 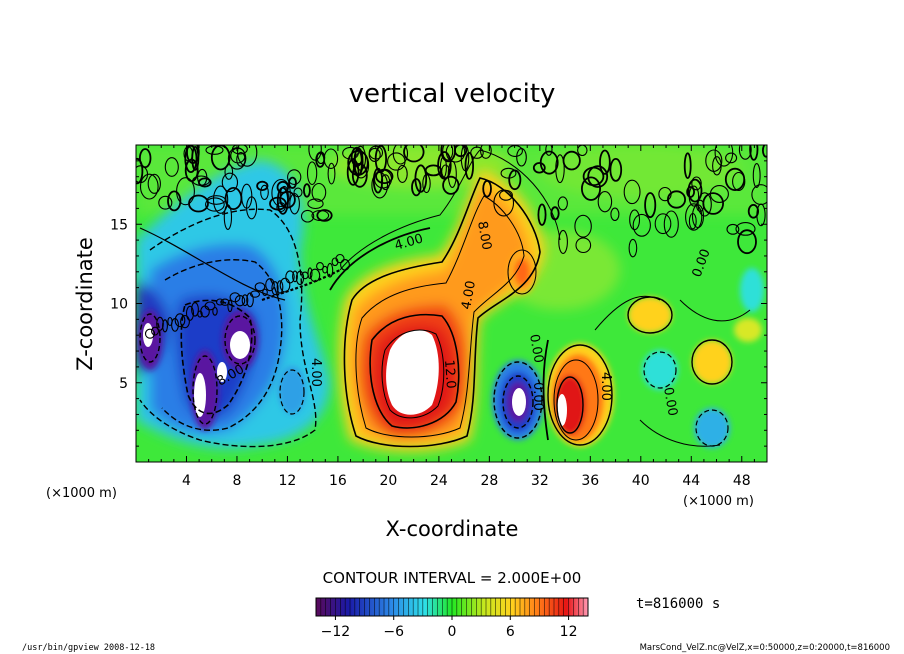 I want to click on colorbar-tick-label: −12, so click(x=336, y=632).